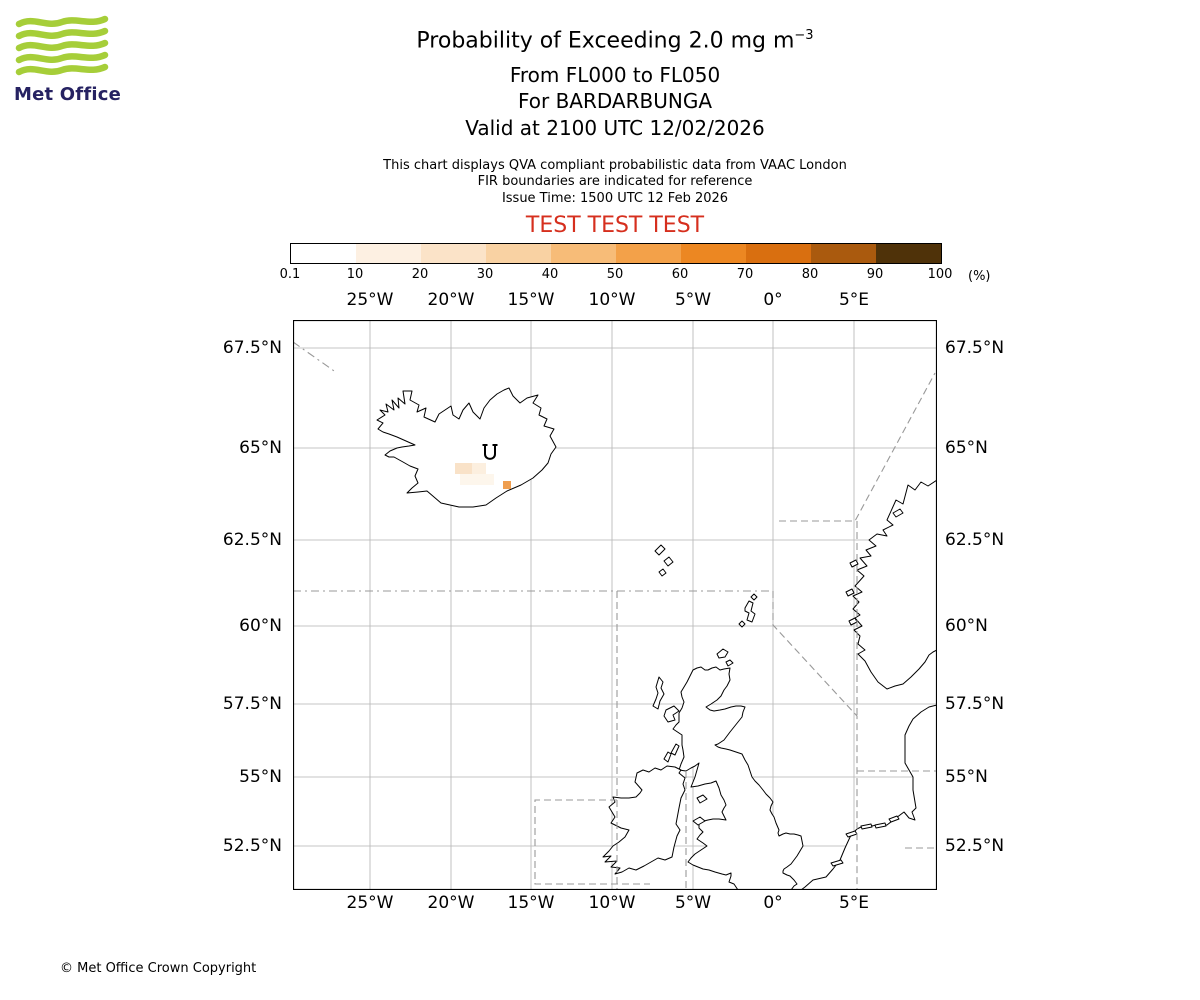 Image resolution: width=1200 pixels, height=1000 pixels. I want to click on volcano-icon, so click(490, 452).